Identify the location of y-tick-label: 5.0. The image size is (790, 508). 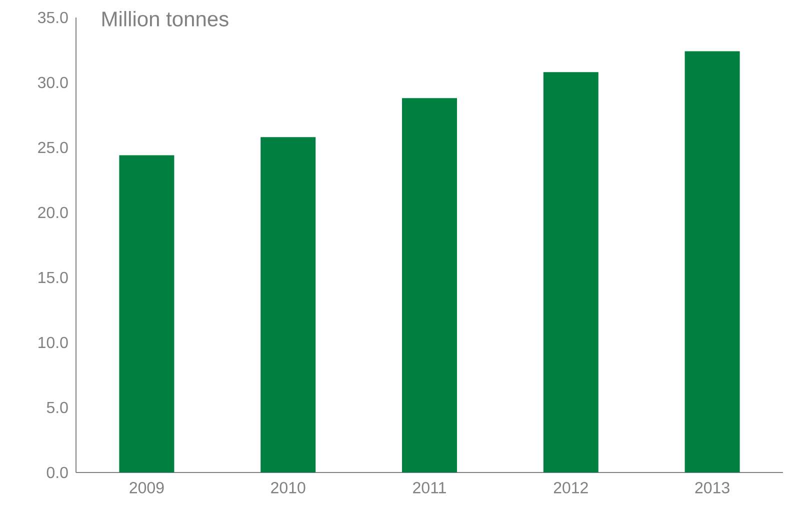
(57, 408).